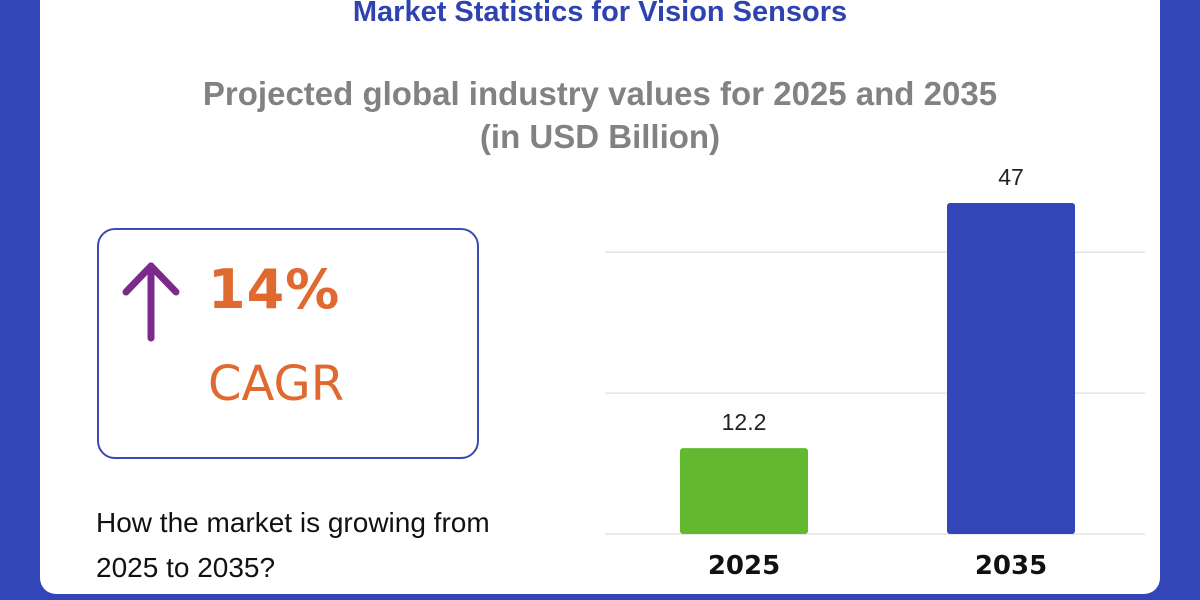 The image size is (1200, 600). I want to click on cagr-value: 14%, so click(274, 289).